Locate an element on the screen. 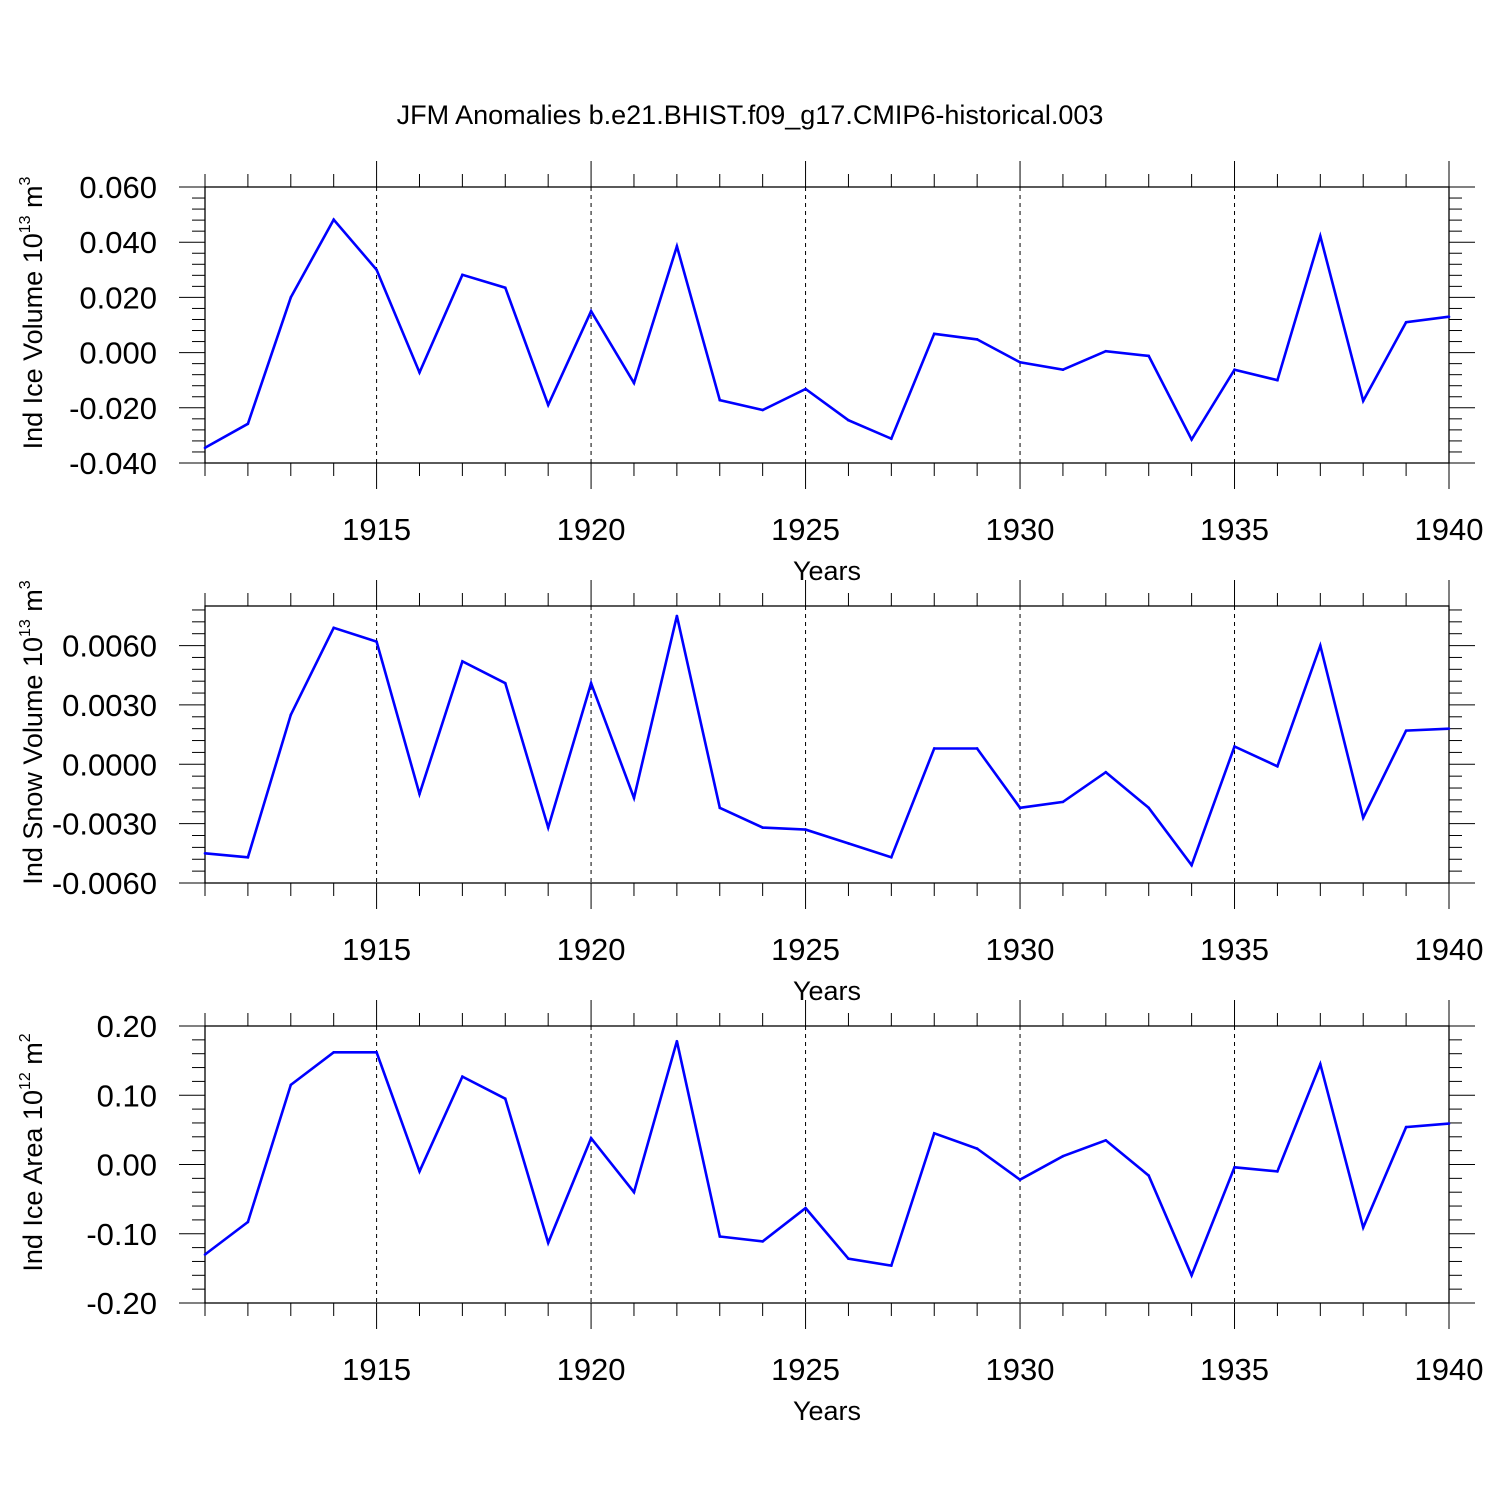 The width and height of the screenshot is (1500, 1500). y-tick-label: 0.000 is located at coordinates (118, 353).